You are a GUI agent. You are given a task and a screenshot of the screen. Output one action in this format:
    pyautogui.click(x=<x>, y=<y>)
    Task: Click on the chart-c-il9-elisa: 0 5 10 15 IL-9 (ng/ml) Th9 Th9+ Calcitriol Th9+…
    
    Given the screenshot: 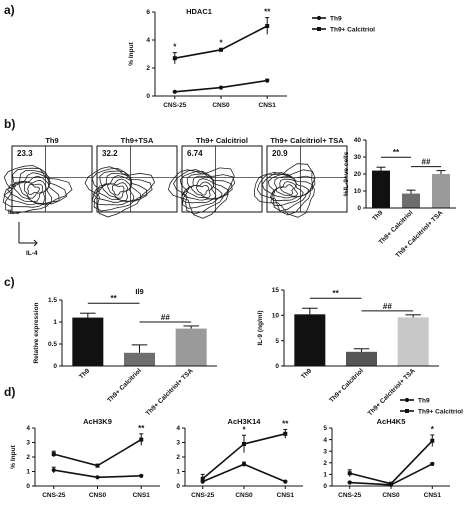 What is the action you would take?
    pyautogui.click(x=348, y=352)
    